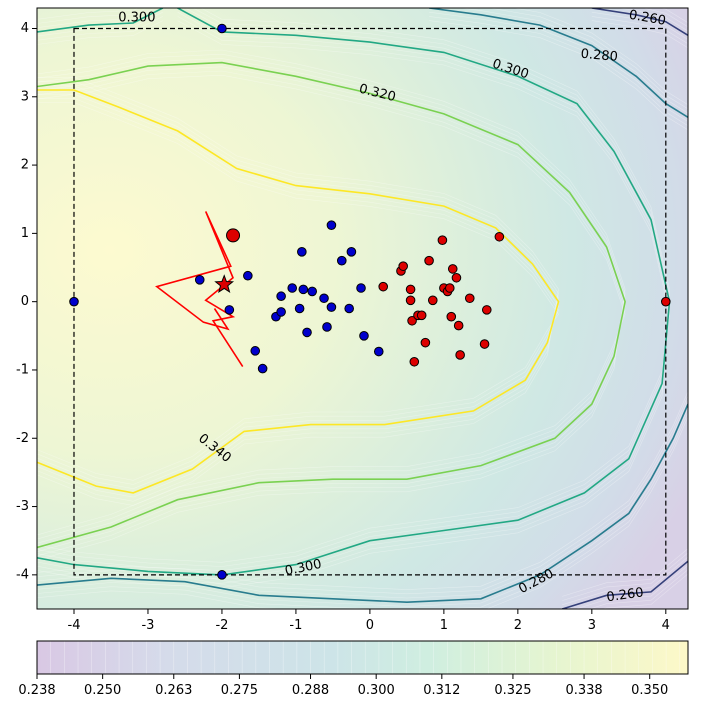 Image resolution: width=706 pixels, height=713 pixels. What do you see at coordinates (441, 690) in the screenshot?
I see `colorbar-tick-label: 0.312` at bounding box center [441, 690].